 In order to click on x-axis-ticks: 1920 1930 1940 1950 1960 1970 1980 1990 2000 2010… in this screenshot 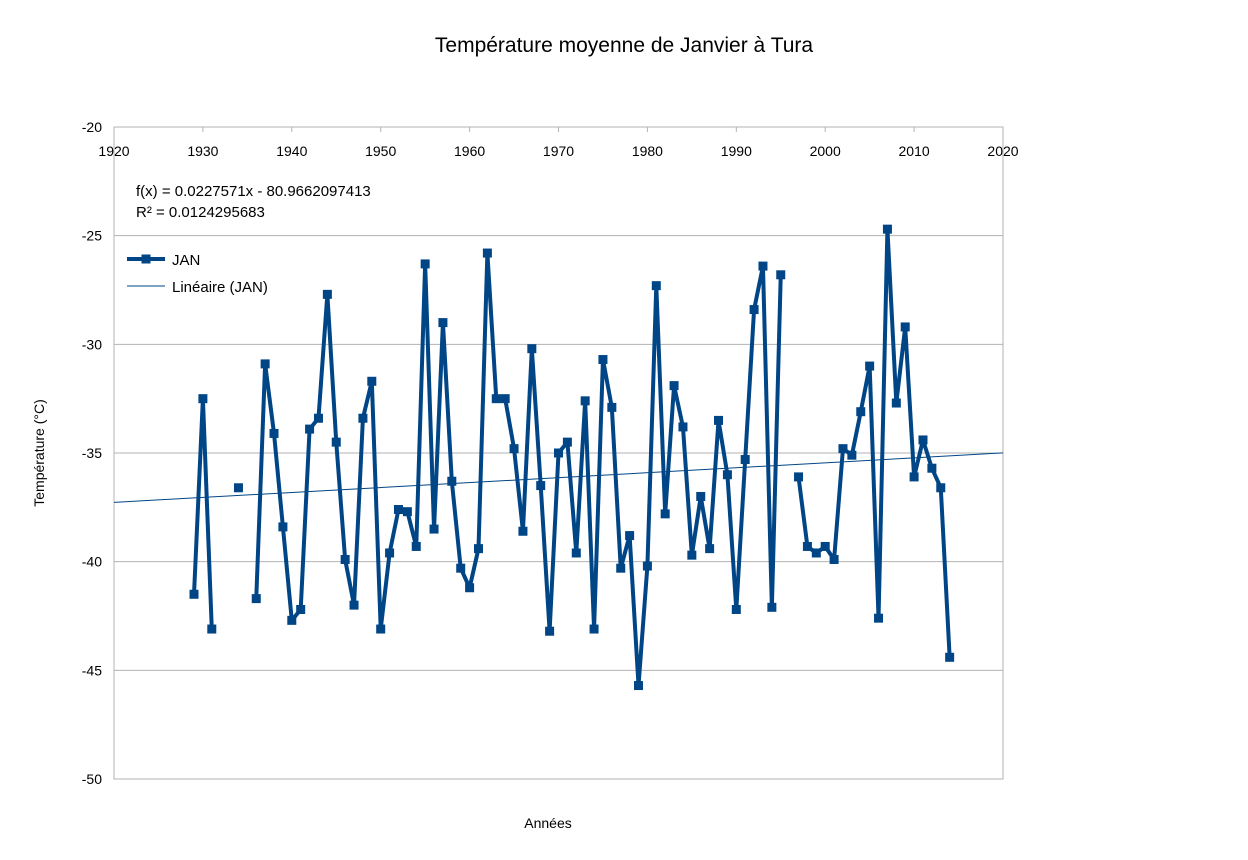, I will do `click(558, 143)`.